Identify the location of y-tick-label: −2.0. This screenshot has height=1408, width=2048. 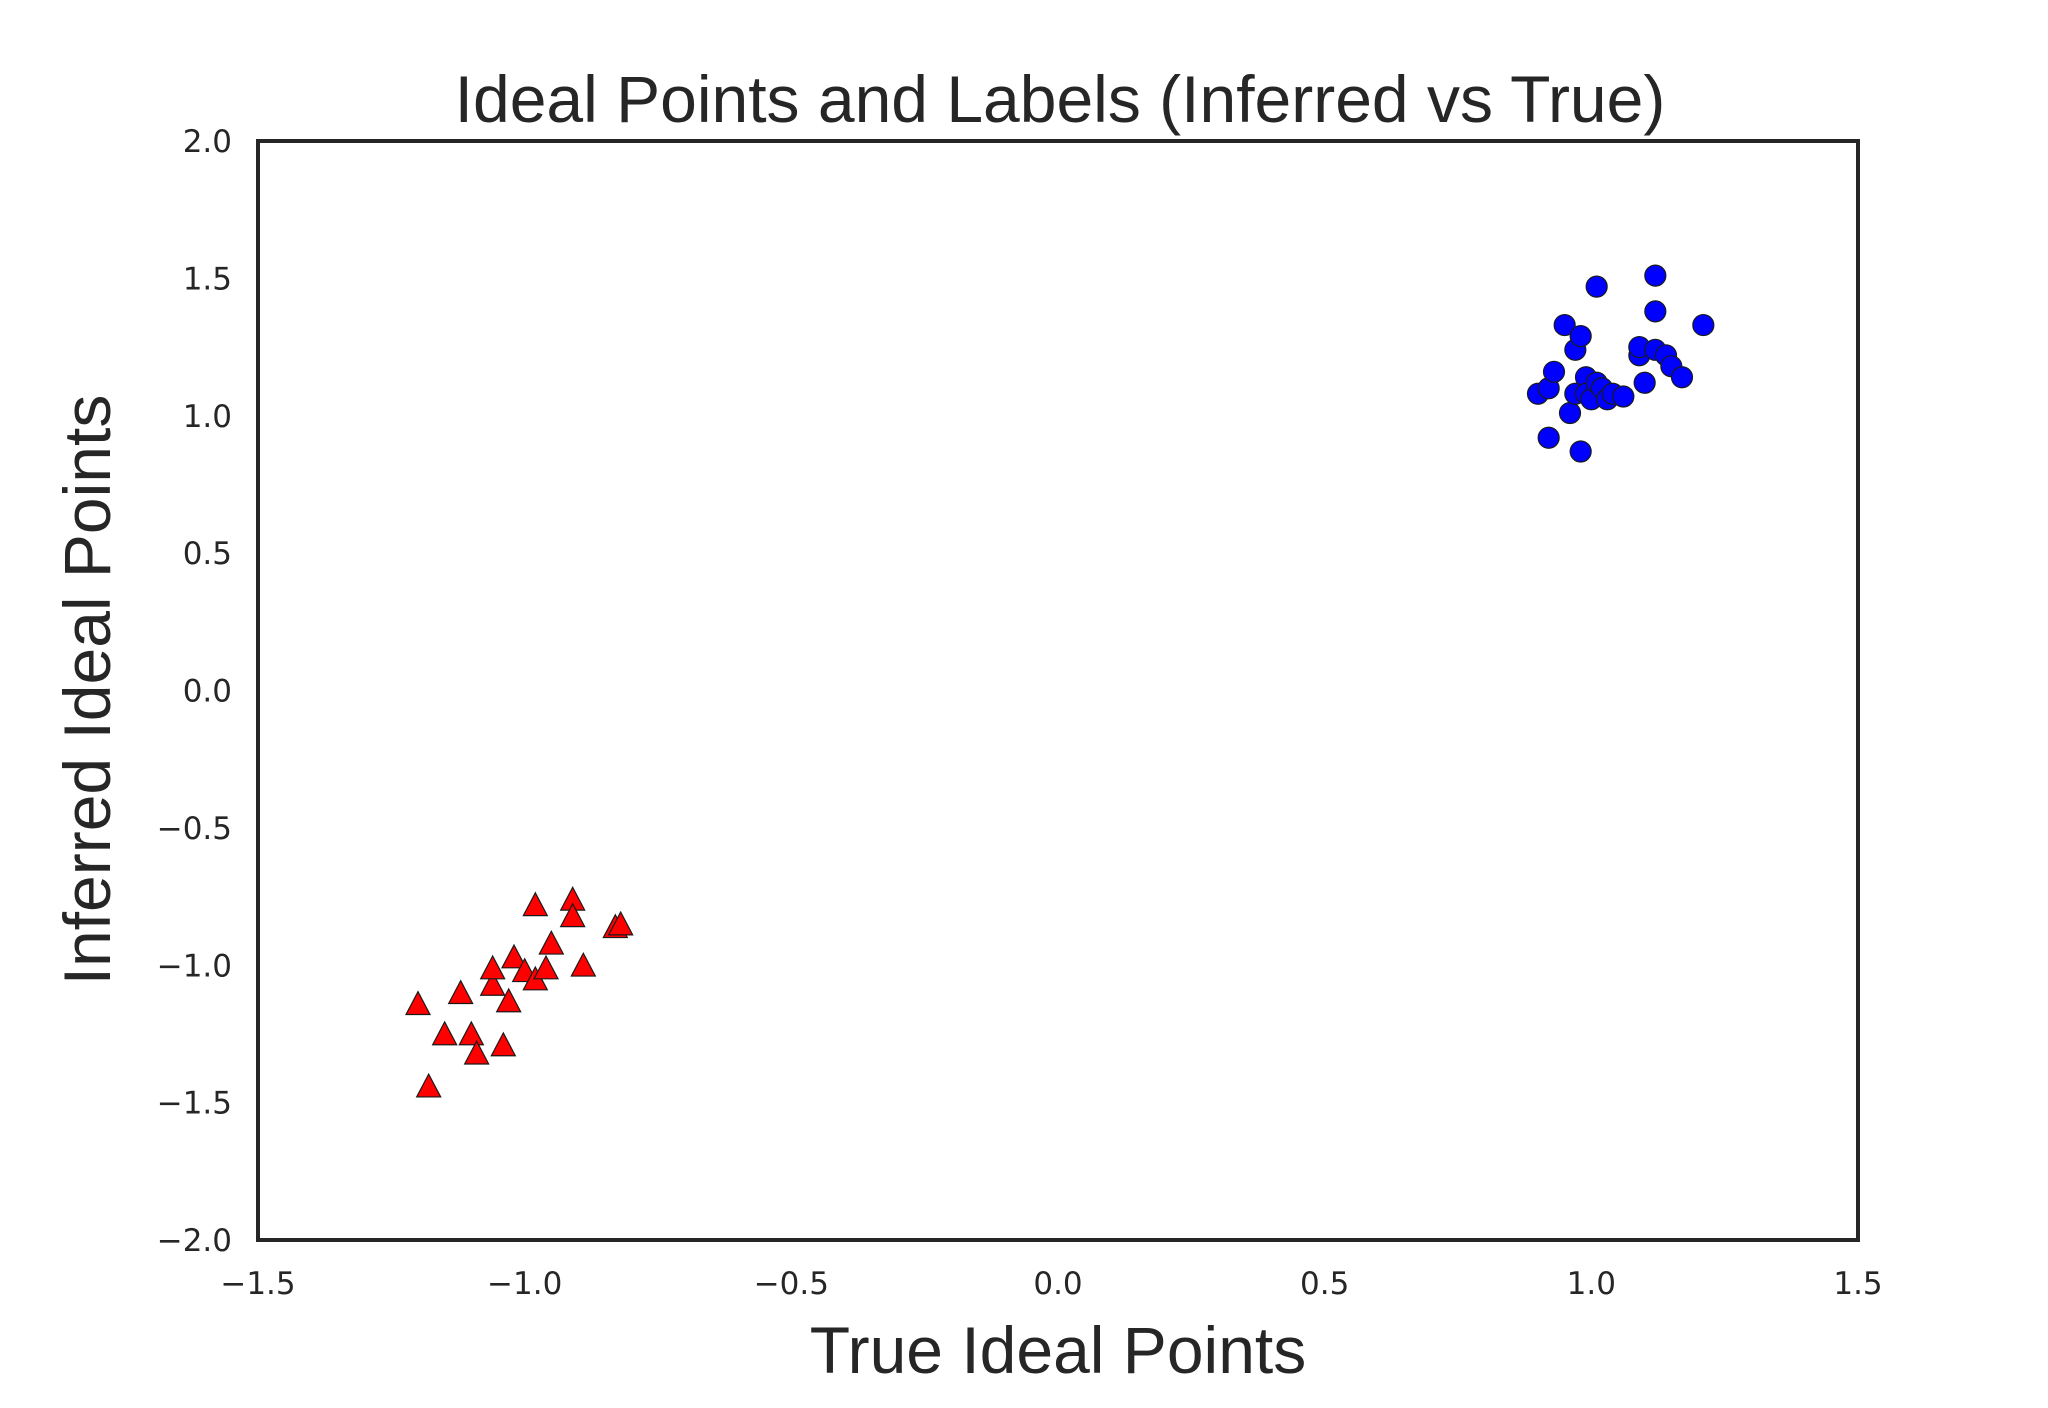
(194, 1241).